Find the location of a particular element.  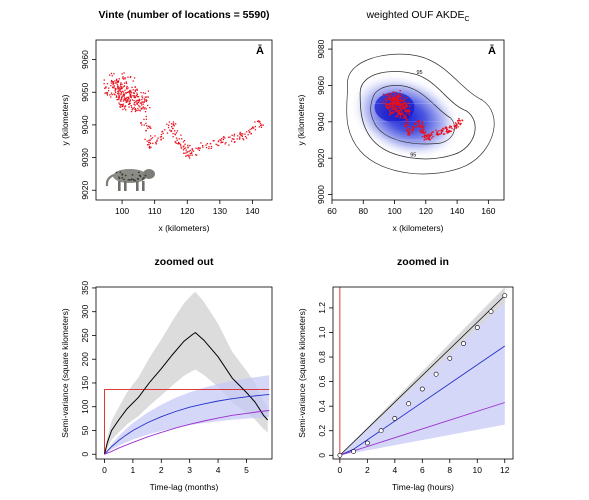

y-tick-label: 0 is located at coordinates (322, 455).